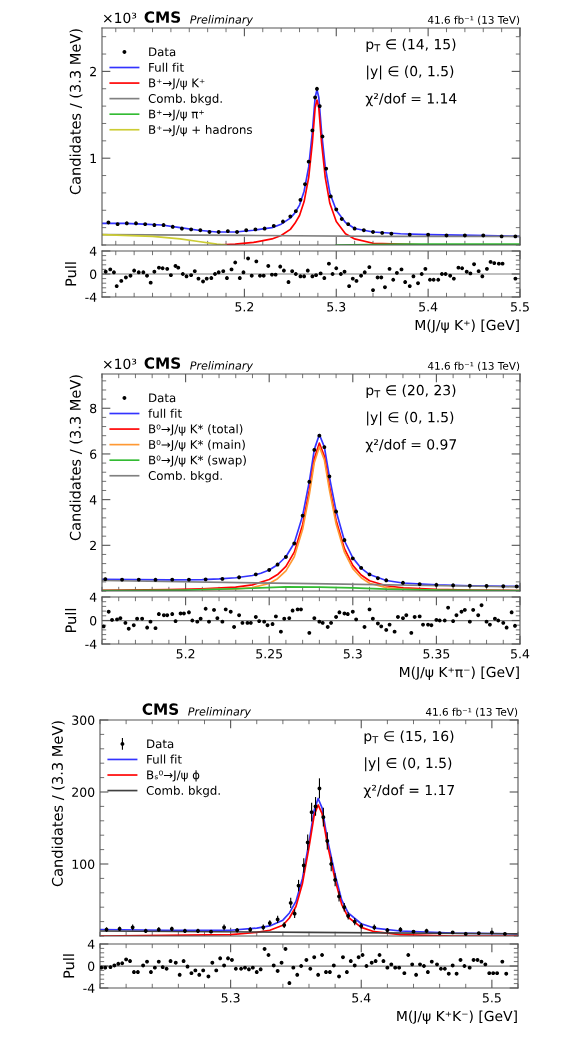 This screenshot has width=562, height=1037. Describe the element at coordinates (409, 737) in the screenshot. I see `annotation: p$_{T}$ ∈ (15, 16)` at that location.